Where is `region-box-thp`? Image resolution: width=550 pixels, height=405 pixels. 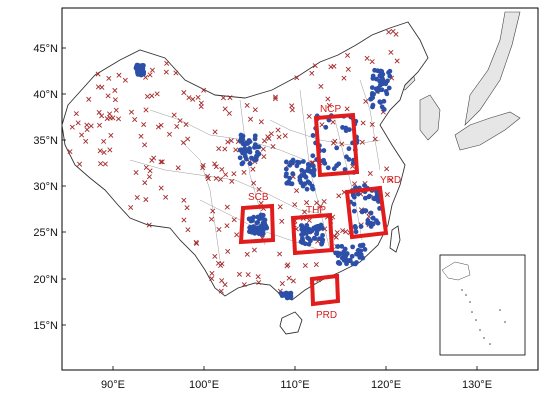
region-box-thp is located at coordinates (312, 234).